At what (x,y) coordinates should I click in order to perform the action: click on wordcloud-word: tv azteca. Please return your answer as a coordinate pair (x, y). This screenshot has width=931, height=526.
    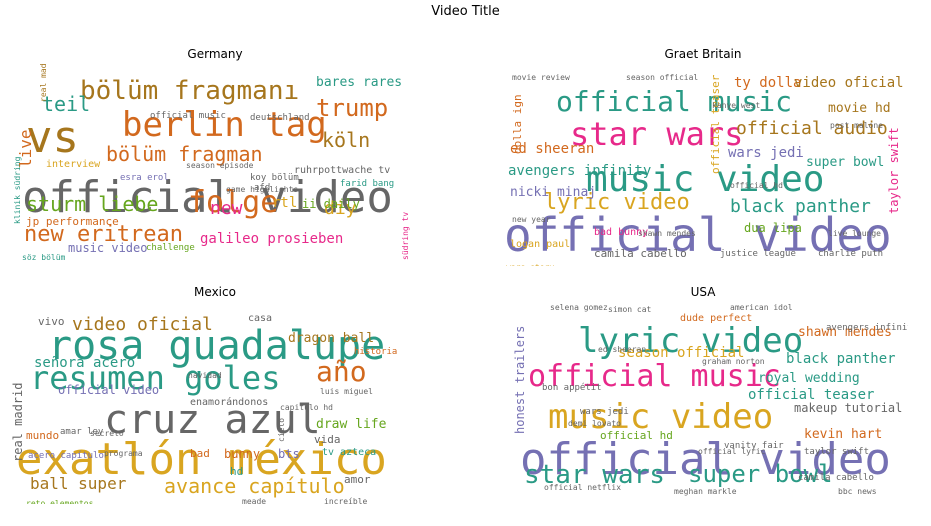
    Looking at the image, I should click on (349, 452).